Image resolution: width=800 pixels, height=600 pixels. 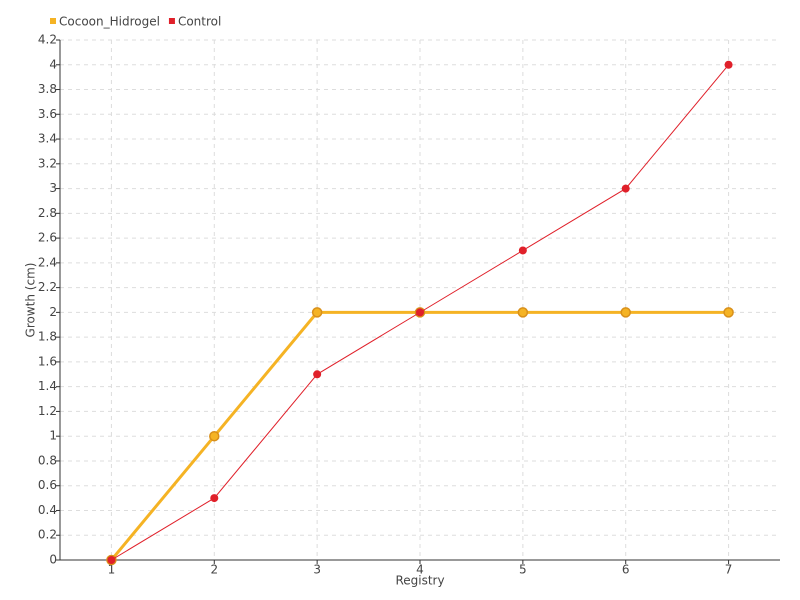 What do you see at coordinates (53, 64) in the screenshot?
I see `y-tick-label: 4` at bounding box center [53, 64].